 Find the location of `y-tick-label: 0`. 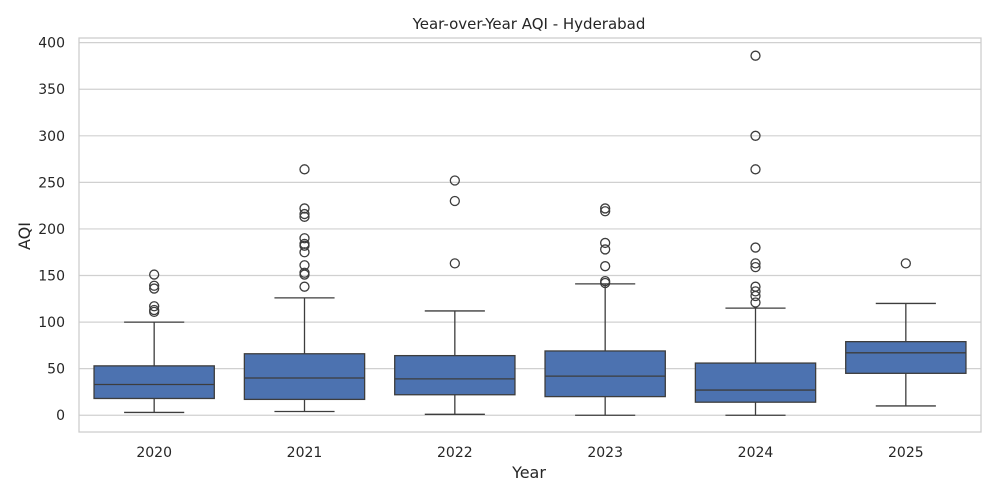

y-tick-label: 0 is located at coordinates (60, 416).